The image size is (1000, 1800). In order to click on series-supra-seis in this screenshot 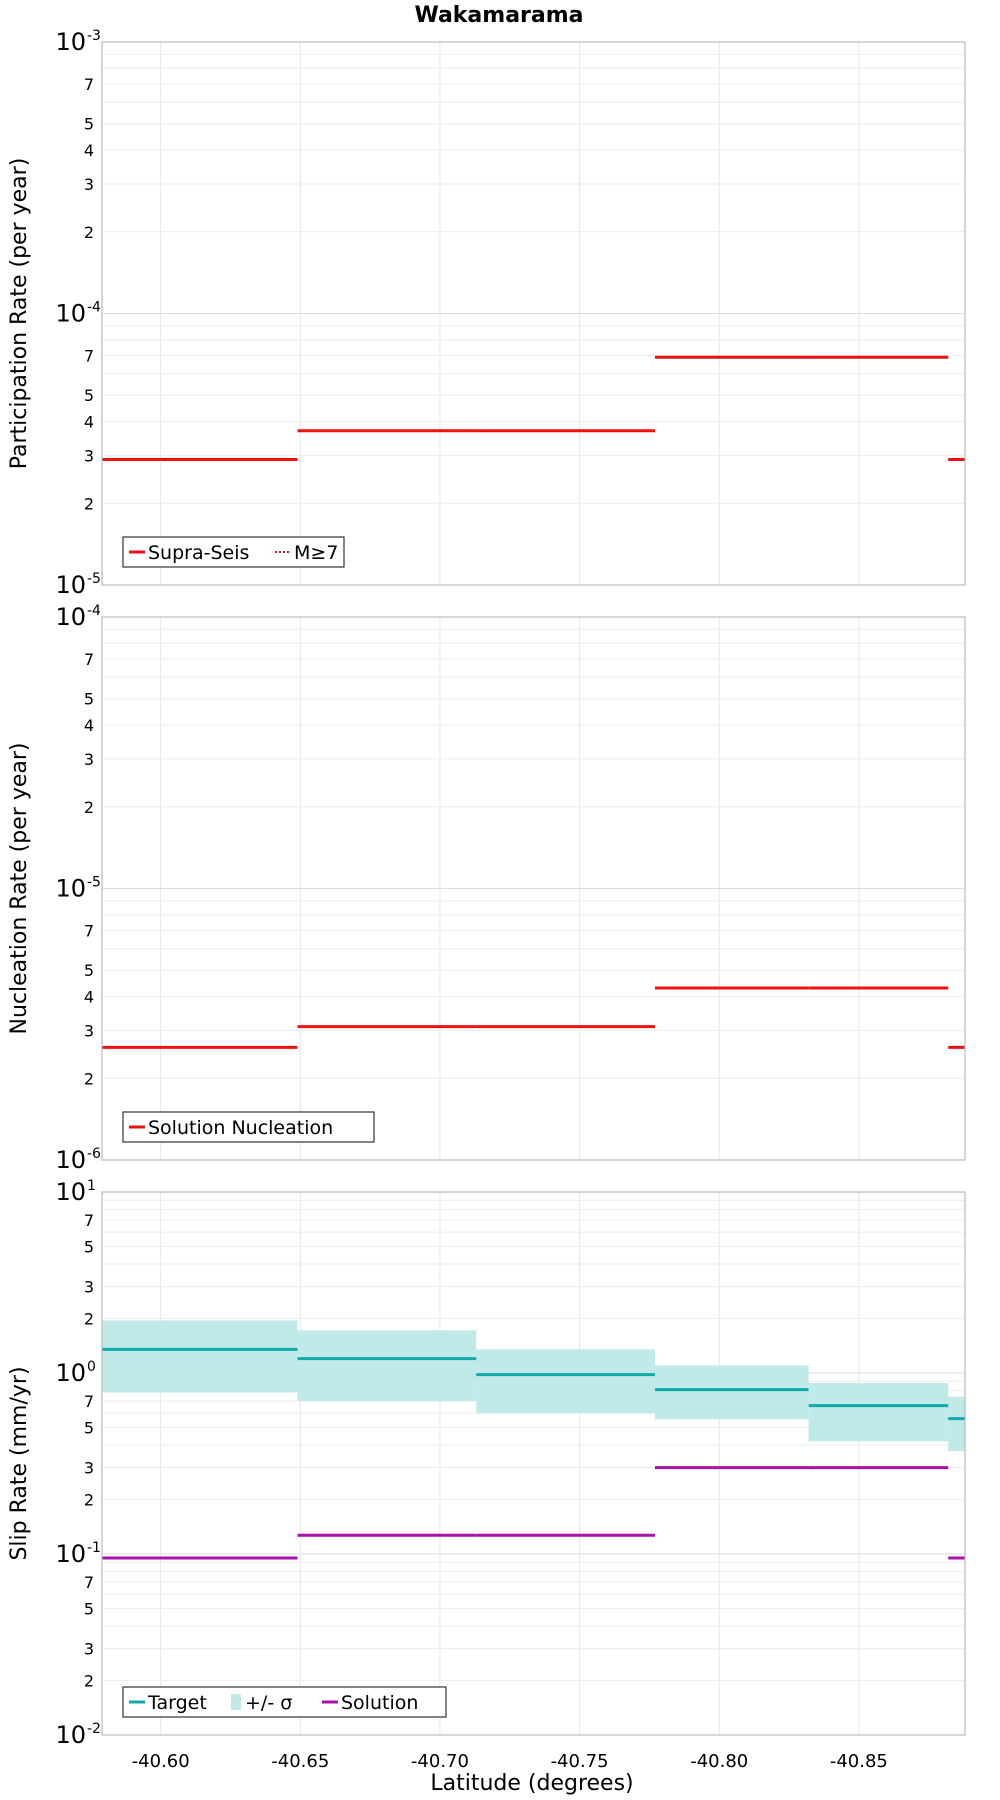, I will do `click(533, 408)`.